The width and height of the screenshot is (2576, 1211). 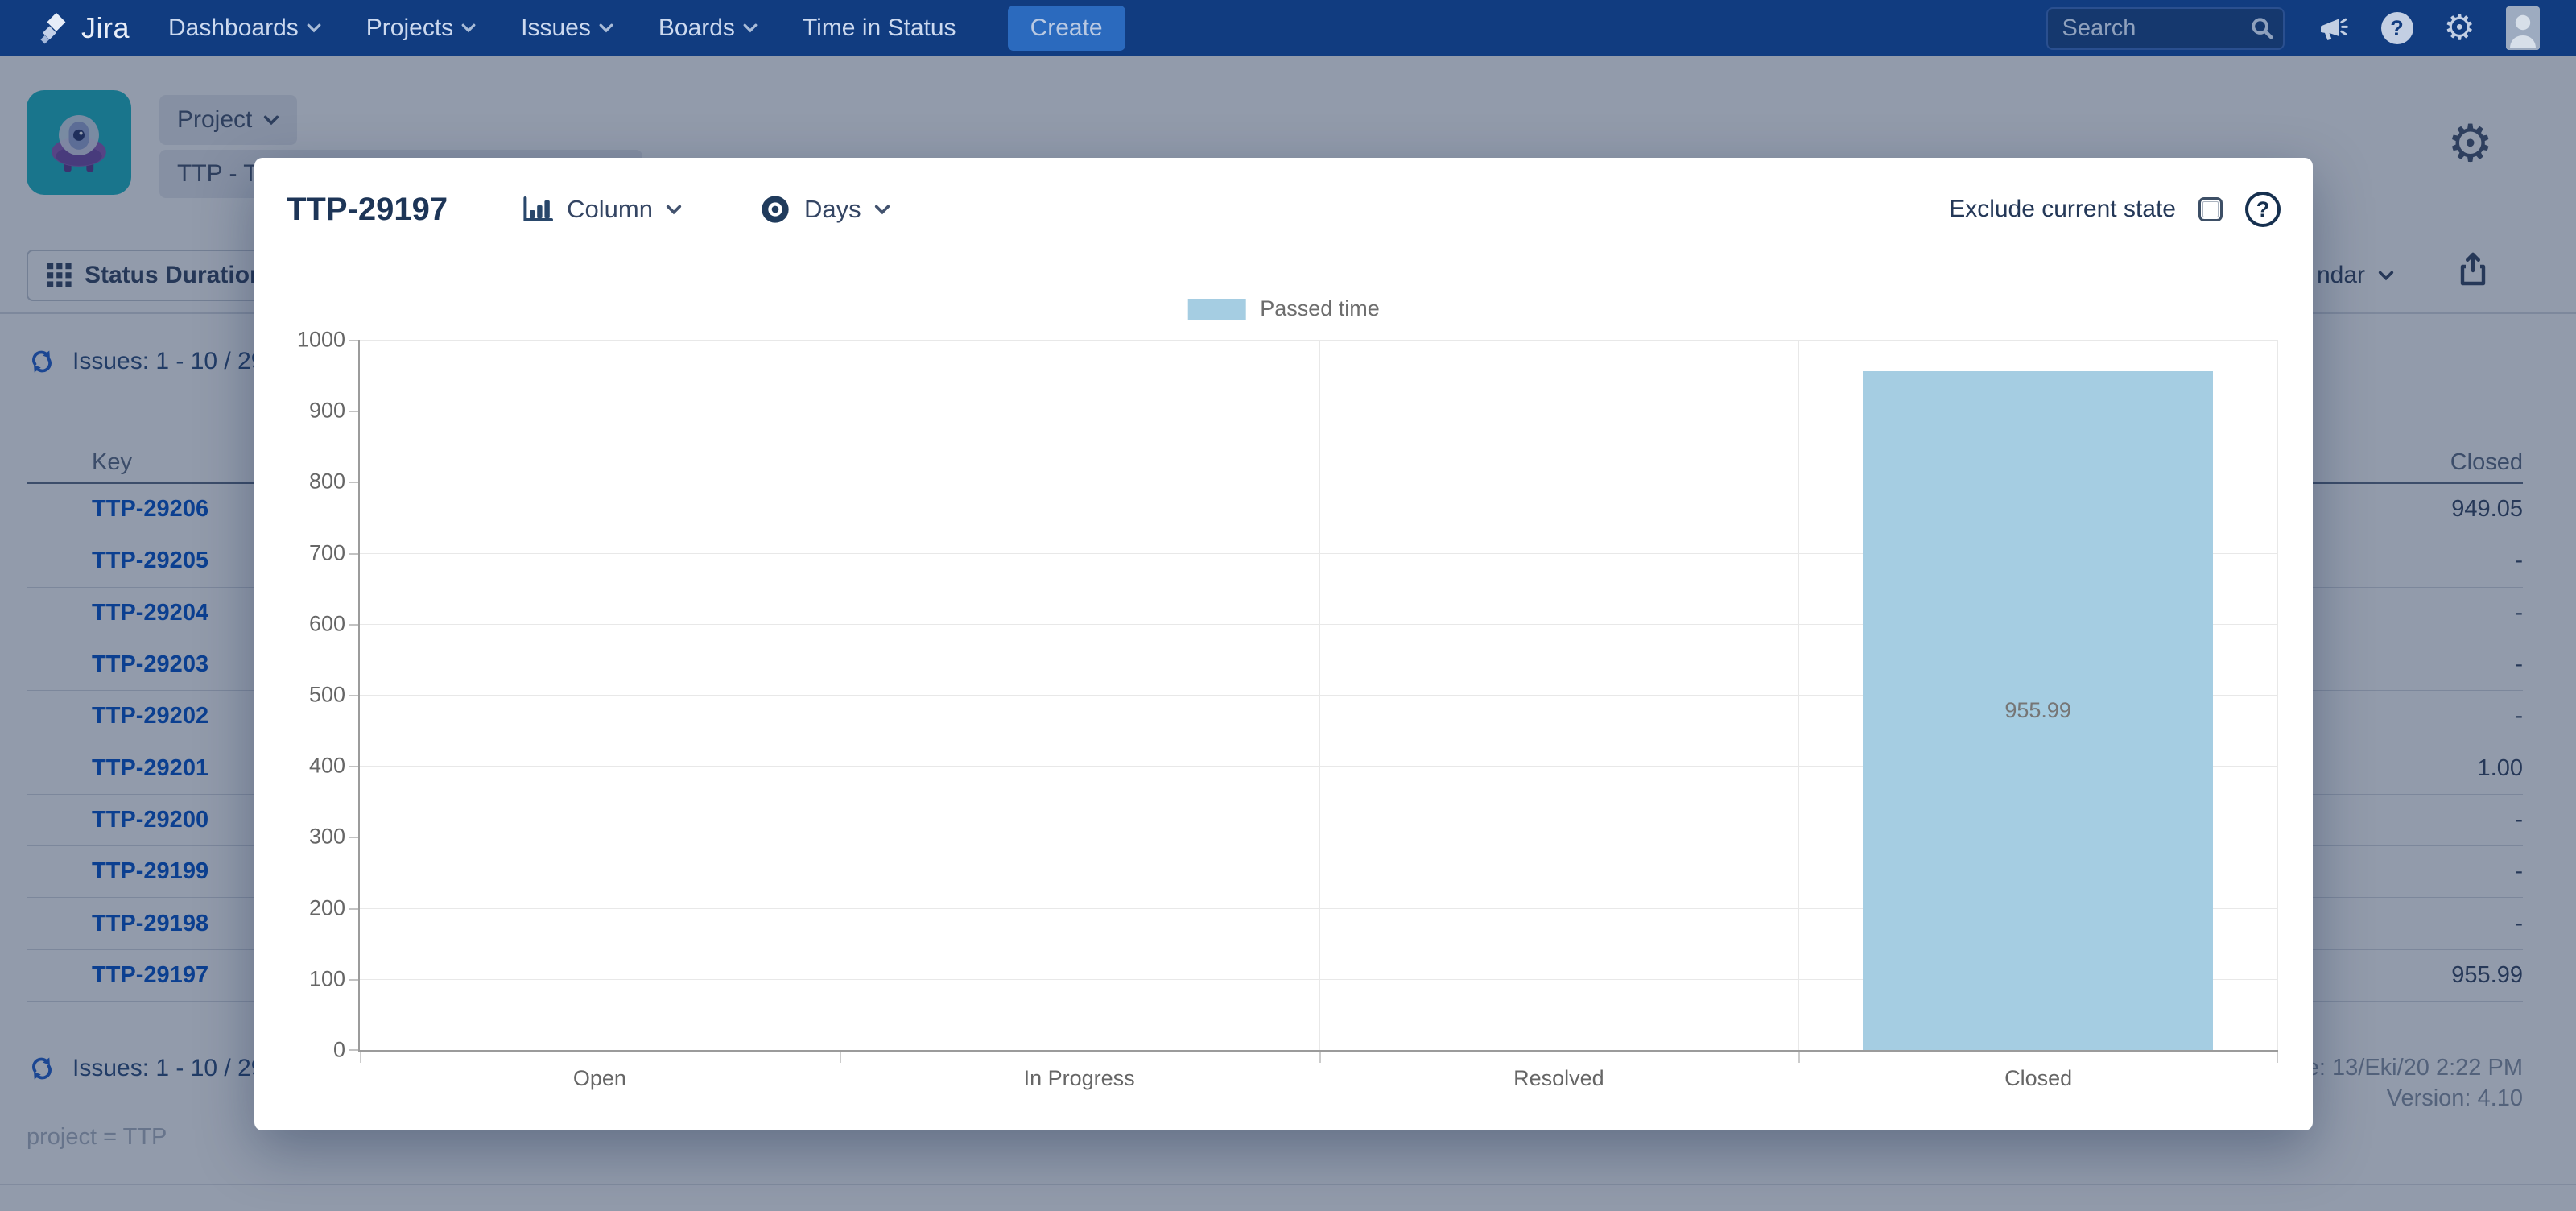 What do you see at coordinates (409, 27) in the screenshot?
I see `nav-projects-label: Projects` at bounding box center [409, 27].